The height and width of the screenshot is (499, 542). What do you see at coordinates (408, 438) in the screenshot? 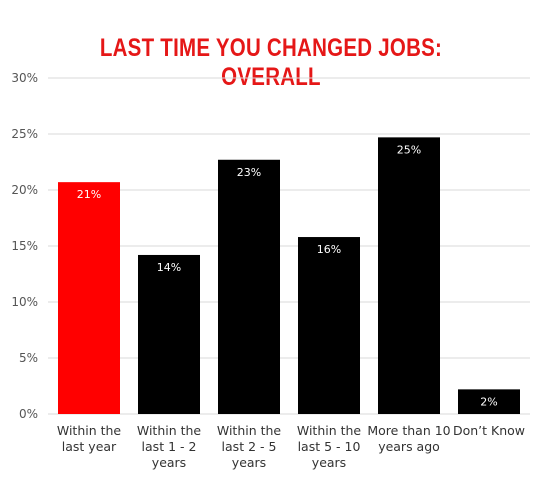
I see `category-label: More than 10 years ago` at bounding box center [408, 438].